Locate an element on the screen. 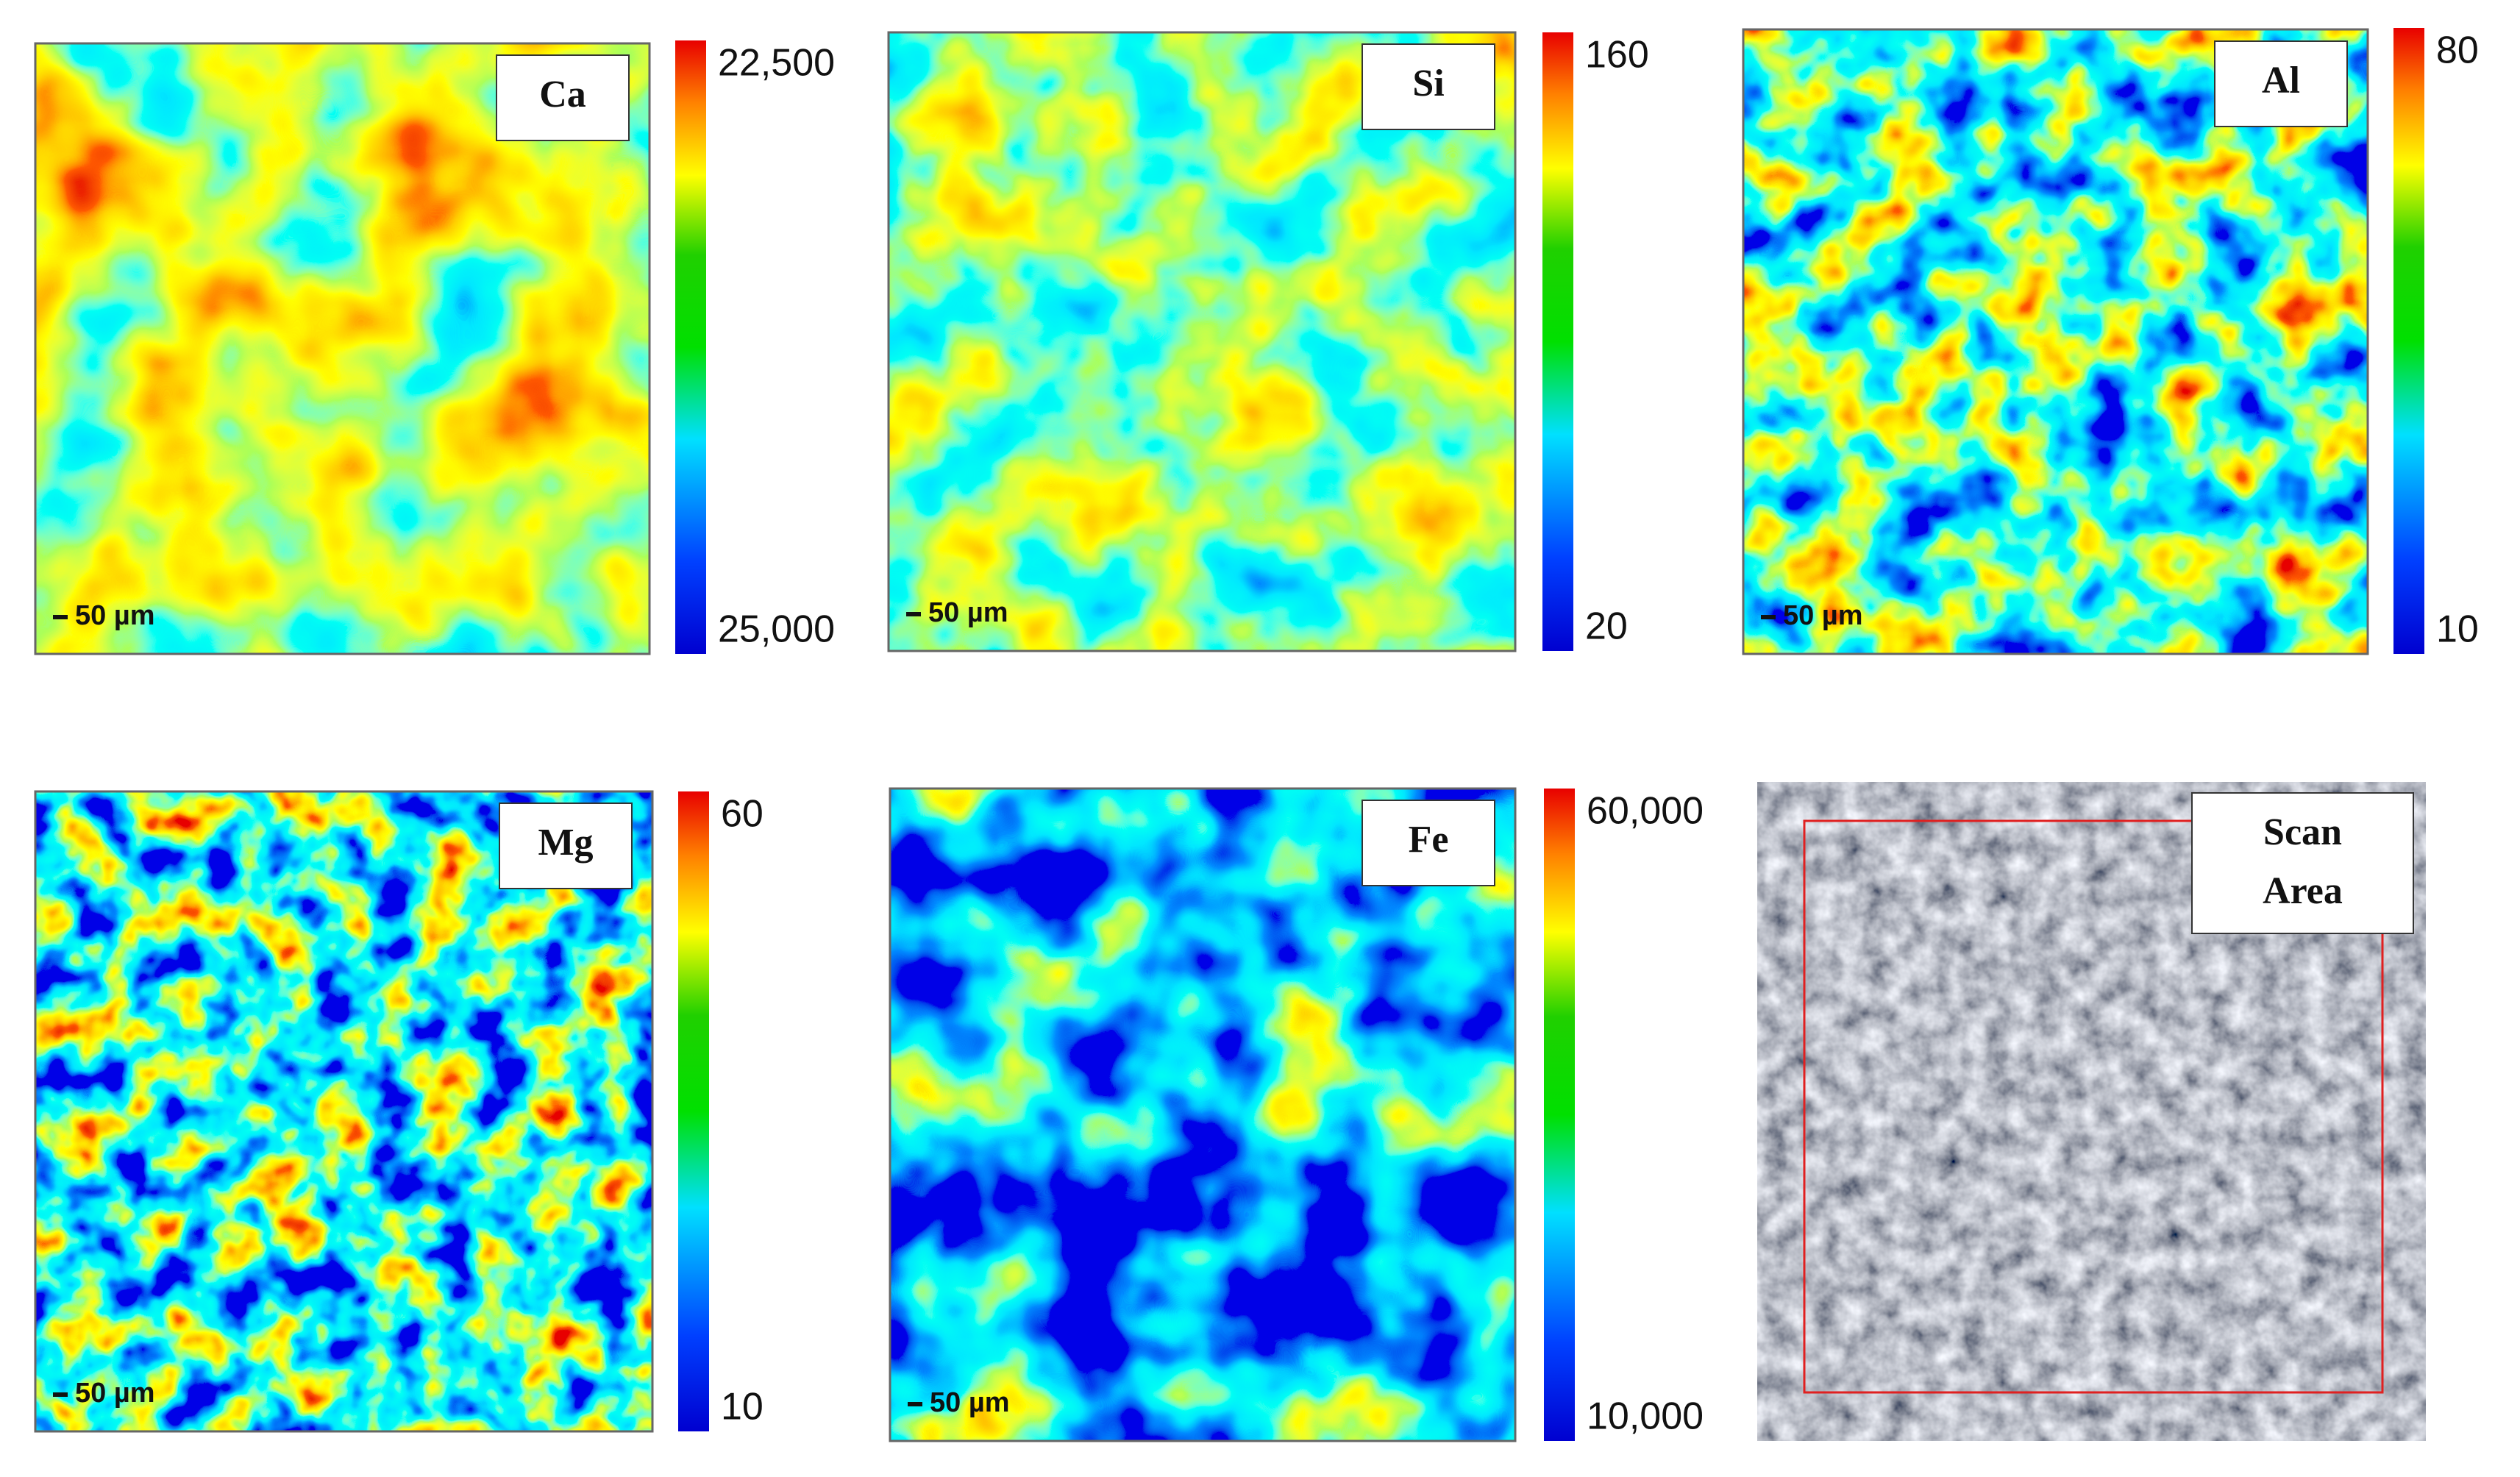 The image size is (2520, 1477). element-label: Ca is located at coordinates (562, 94).